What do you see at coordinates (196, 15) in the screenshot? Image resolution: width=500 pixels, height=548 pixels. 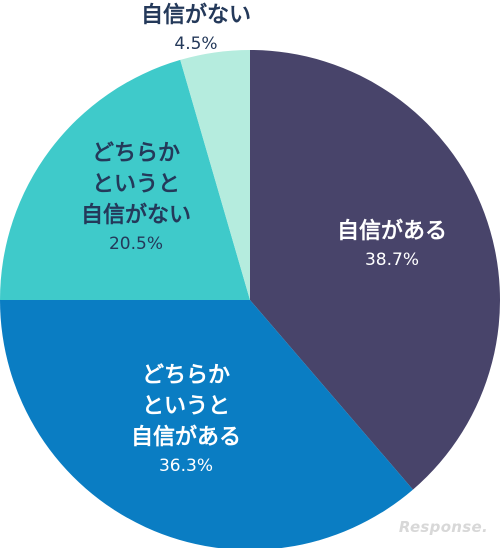 I see `slice-label-4-line-1: 自信がない` at bounding box center [196, 15].